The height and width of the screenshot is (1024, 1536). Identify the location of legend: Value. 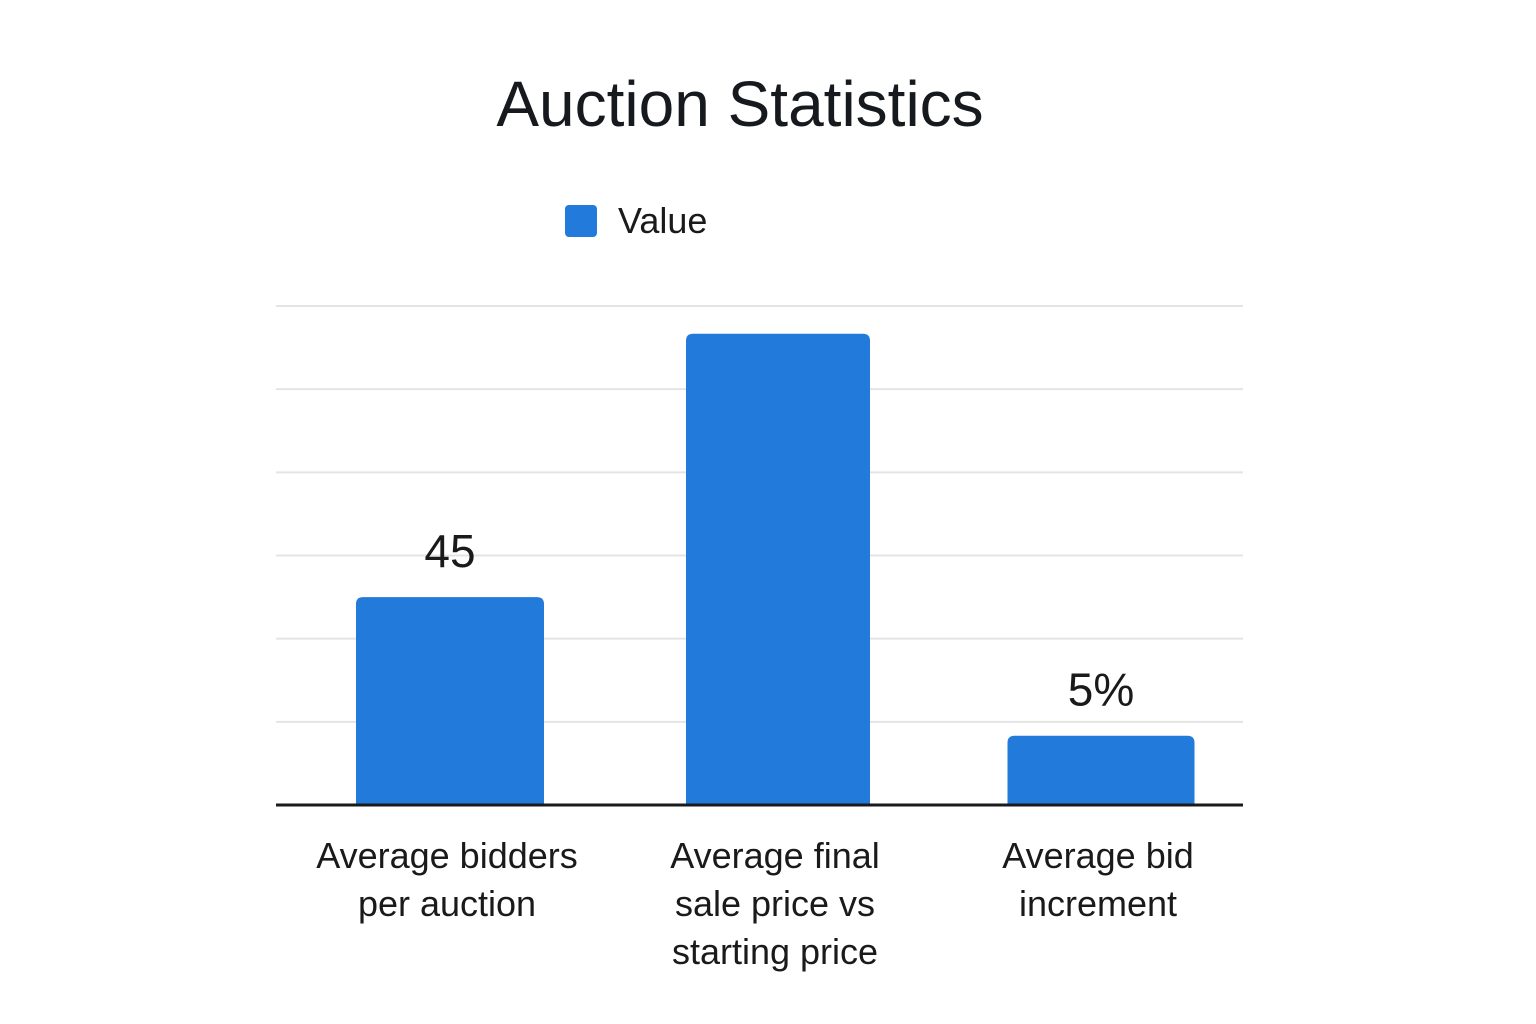
(636, 220).